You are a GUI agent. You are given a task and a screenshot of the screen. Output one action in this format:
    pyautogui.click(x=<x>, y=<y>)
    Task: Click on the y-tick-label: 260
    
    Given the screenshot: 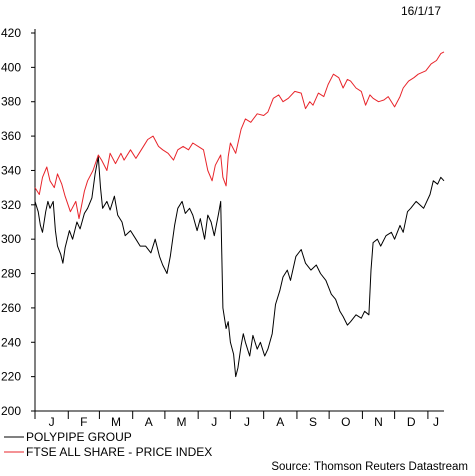 What is the action you would take?
    pyautogui.click(x=11, y=308)
    